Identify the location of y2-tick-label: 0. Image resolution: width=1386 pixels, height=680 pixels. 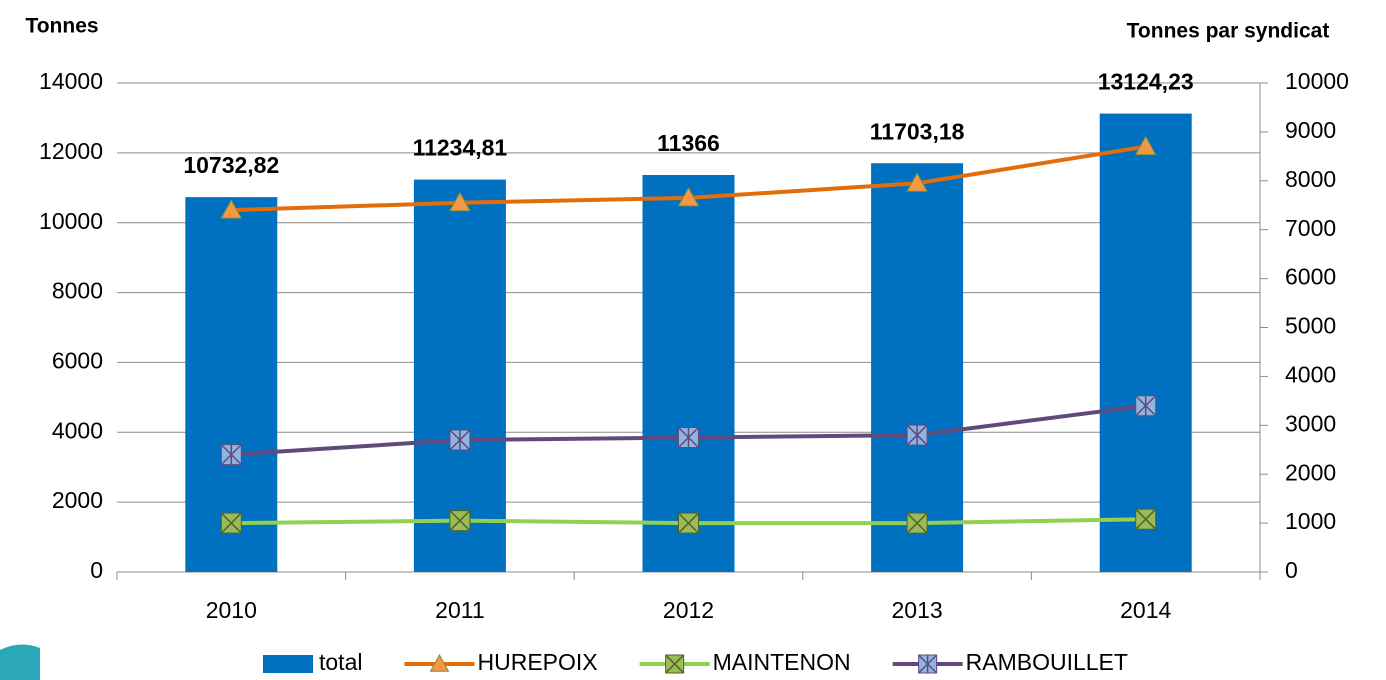
(1291, 570).